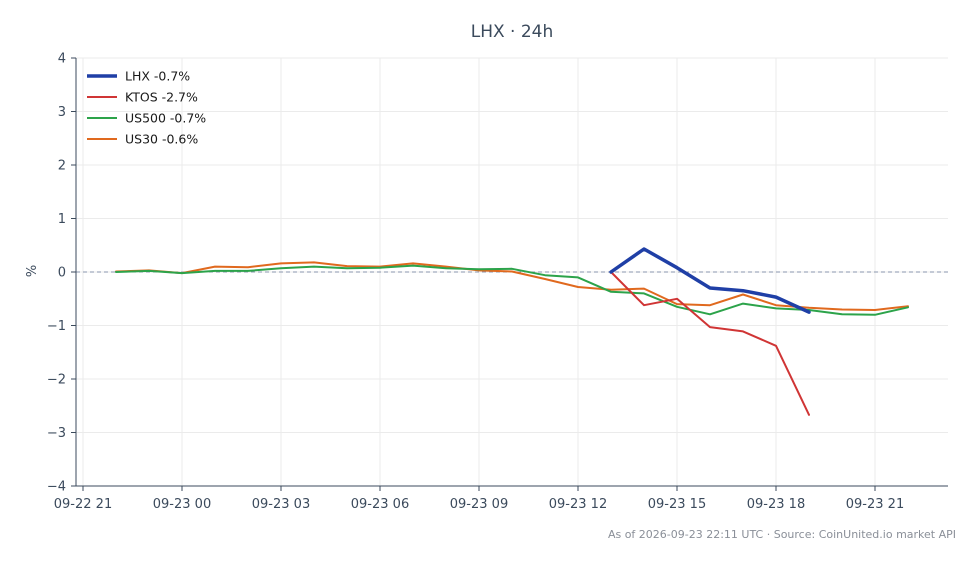  I want to click on x-tick-label: 09-23 21, so click(875, 504).